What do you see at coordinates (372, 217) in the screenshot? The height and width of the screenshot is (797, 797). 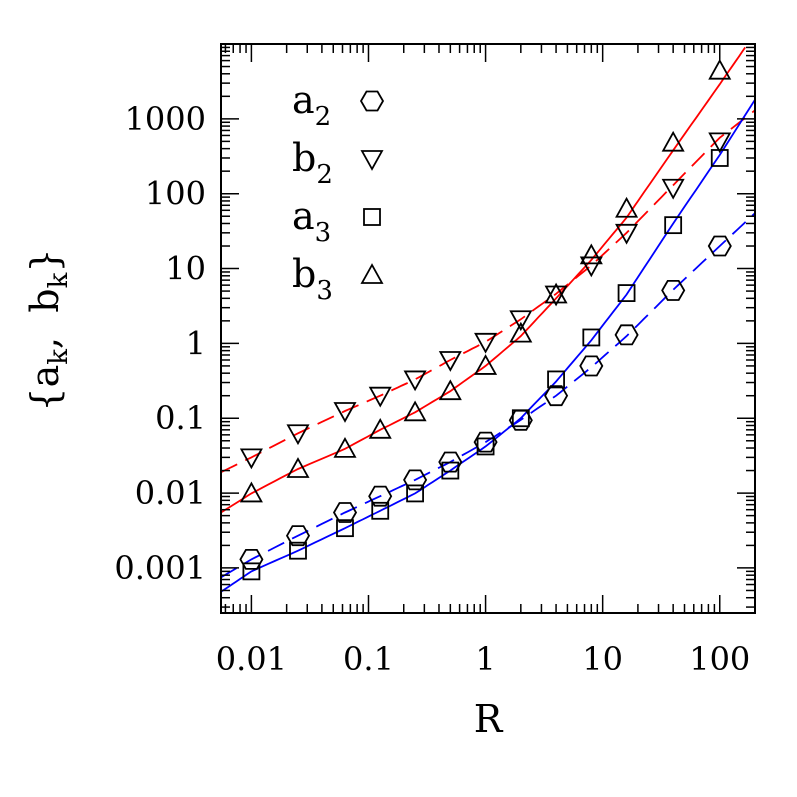 I see `legend-marker-a3` at bounding box center [372, 217].